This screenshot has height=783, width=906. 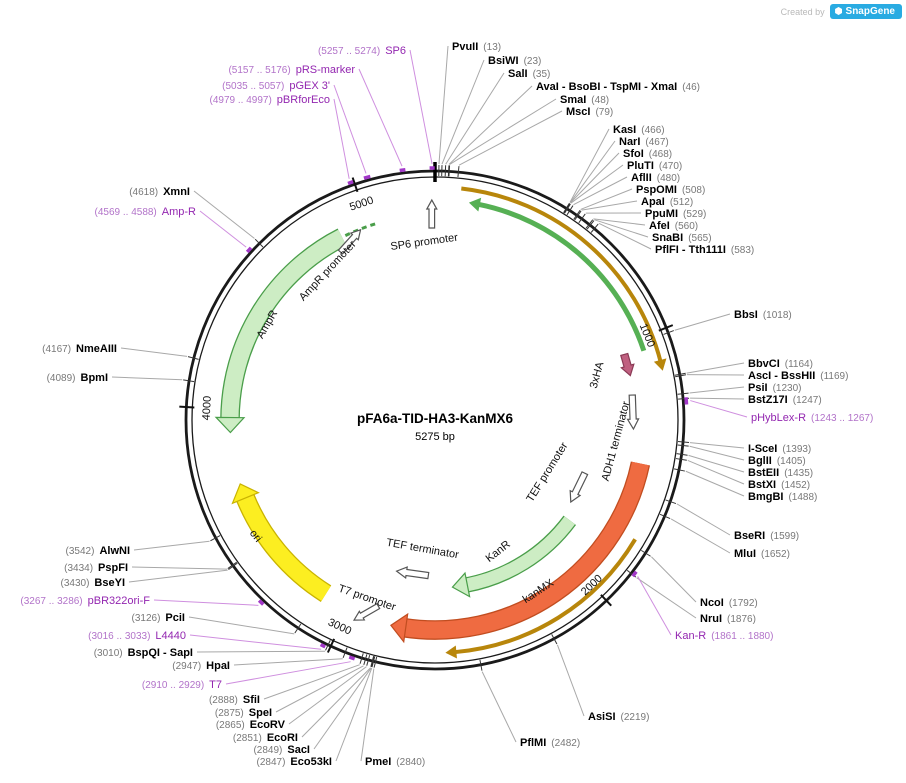 What do you see at coordinates (578, 488) in the screenshot?
I see `marker-TEF-promoter` at bounding box center [578, 488].